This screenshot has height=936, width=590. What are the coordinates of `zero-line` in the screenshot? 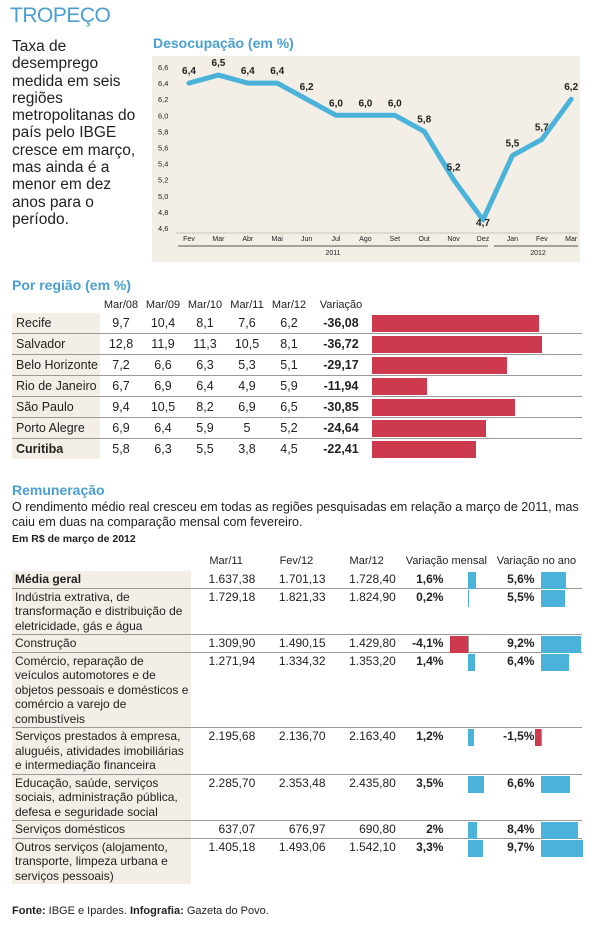 It's located at (469, 644).